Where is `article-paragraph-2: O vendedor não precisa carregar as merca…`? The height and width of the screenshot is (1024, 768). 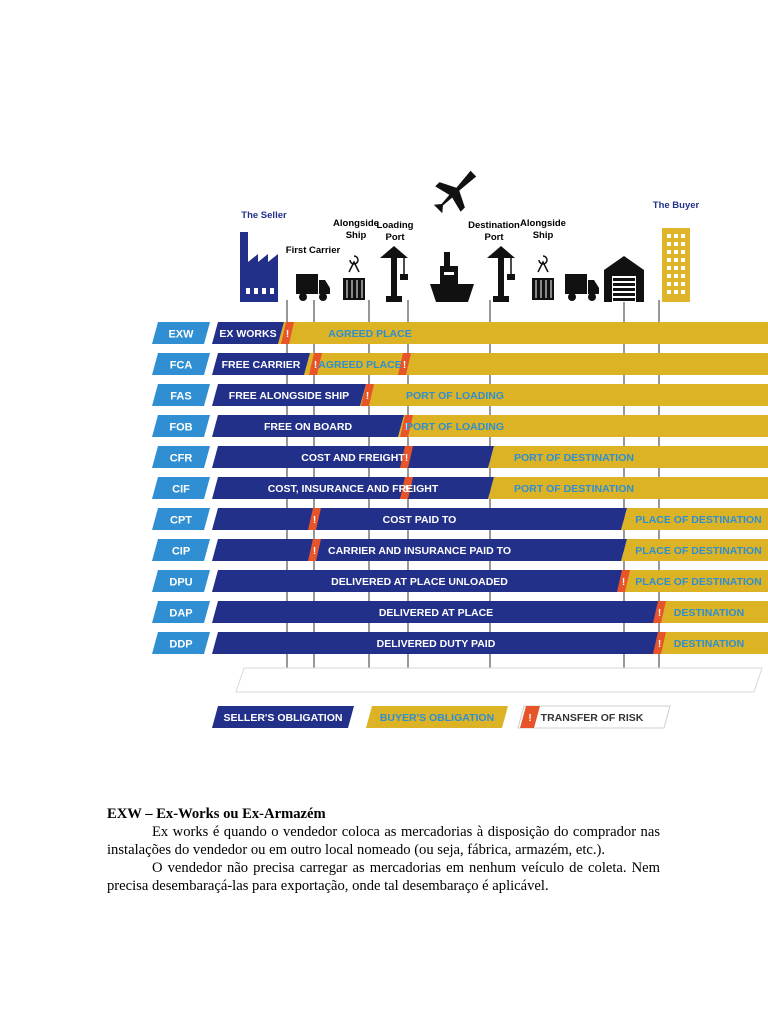 article-paragraph-2: O vendedor não precisa carregar as merca… is located at coordinates (383, 877).